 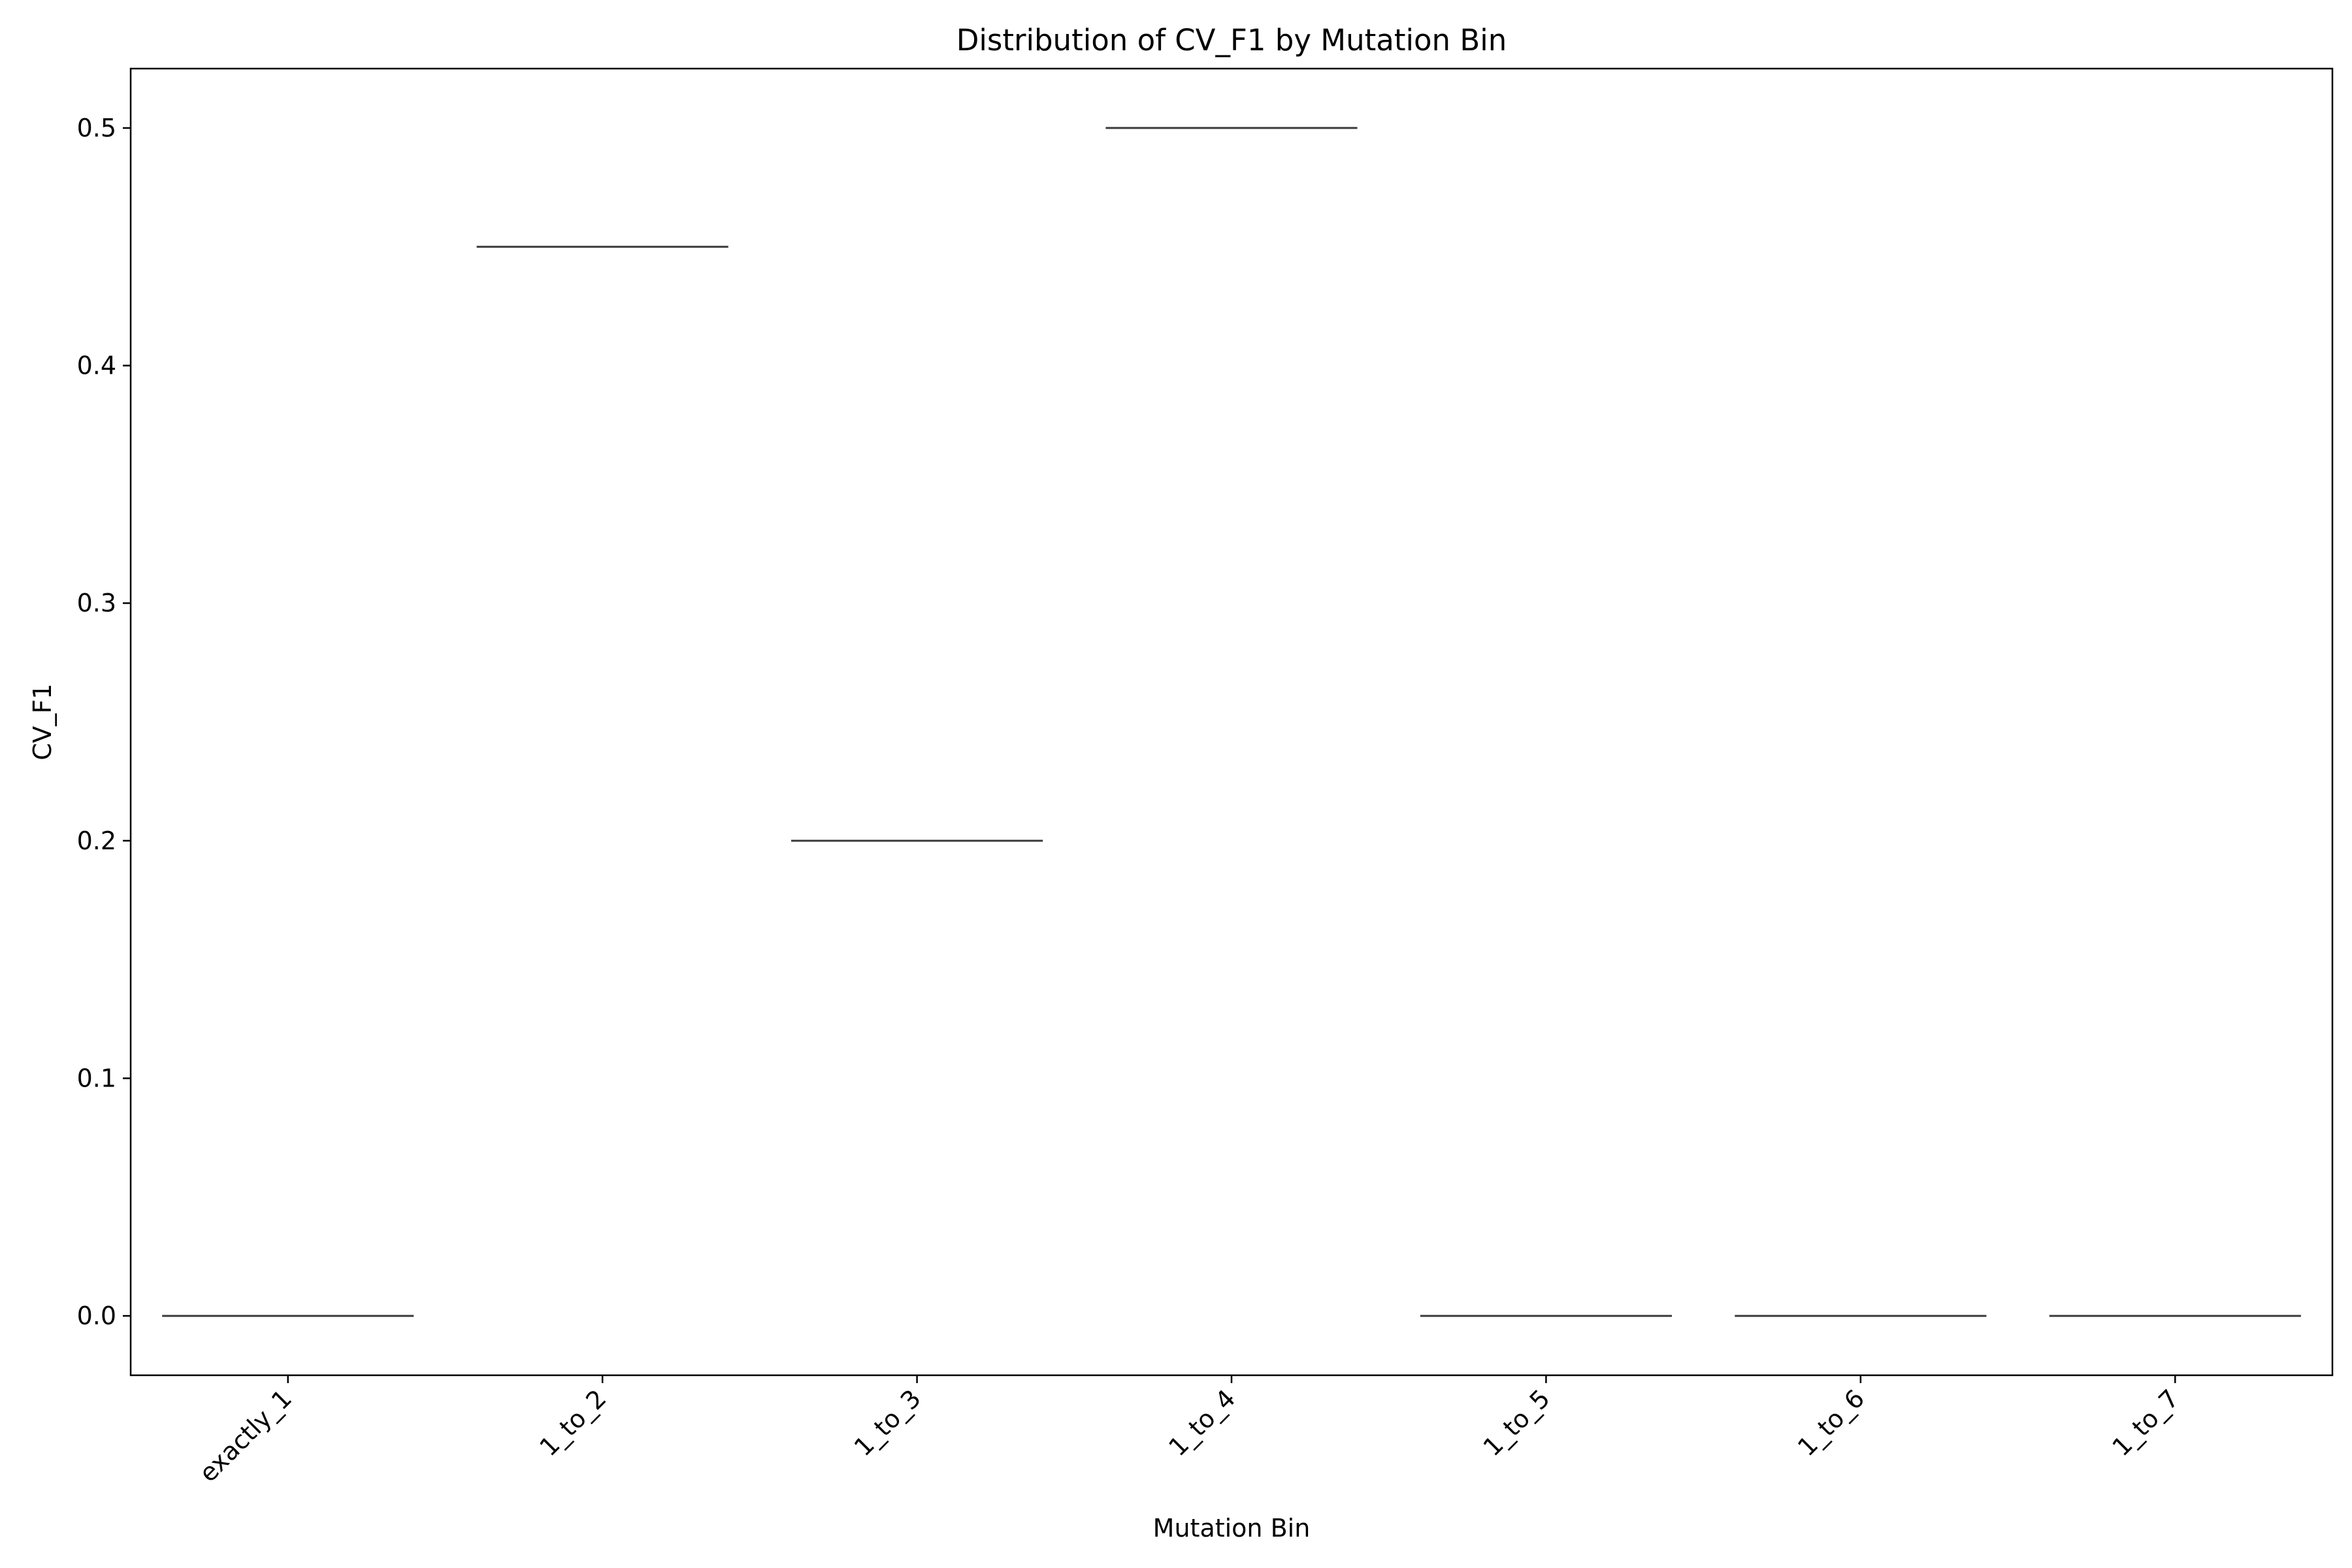 What do you see at coordinates (1231, 40) in the screenshot?
I see `chart-title: Distribution of CV_F1 by Mutation Bin` at bounding box center [1231, 40].